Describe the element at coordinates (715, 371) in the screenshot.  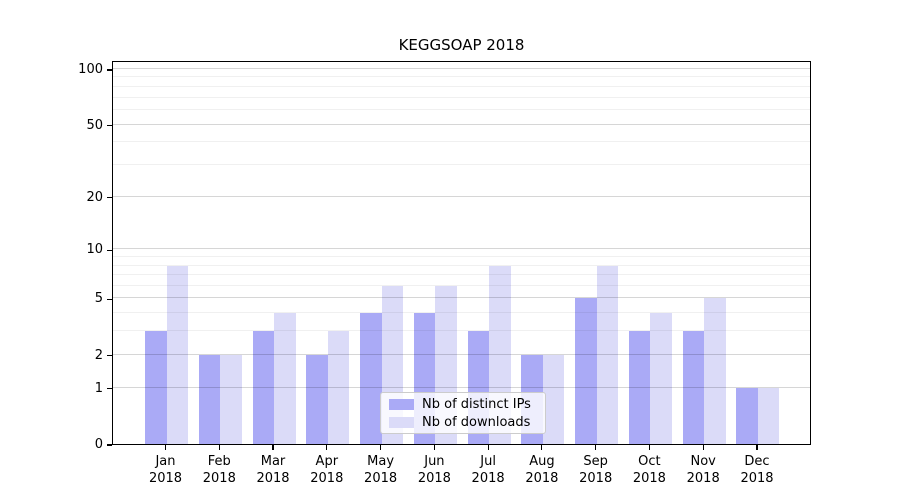
I see `bar-downloads-nov` at that location.